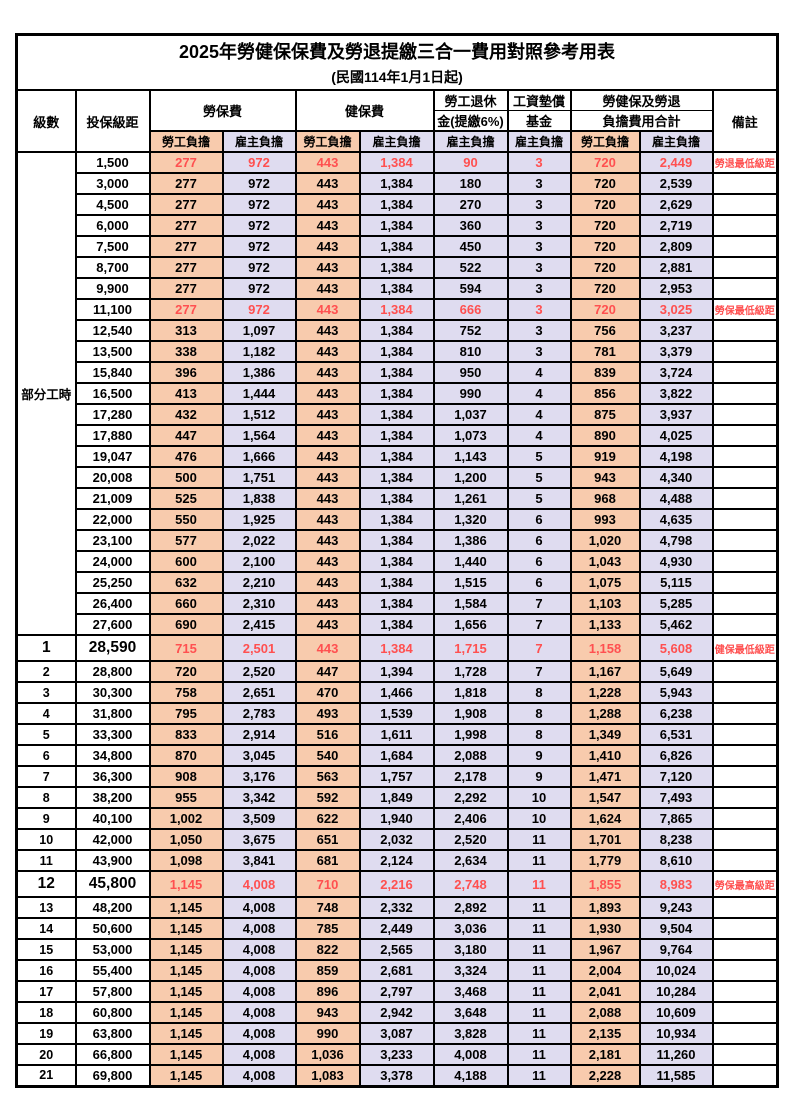  Describe the element at coordinates (676, 519) in the screenshot. I see `total-employer-cell: 4,635` at that location.